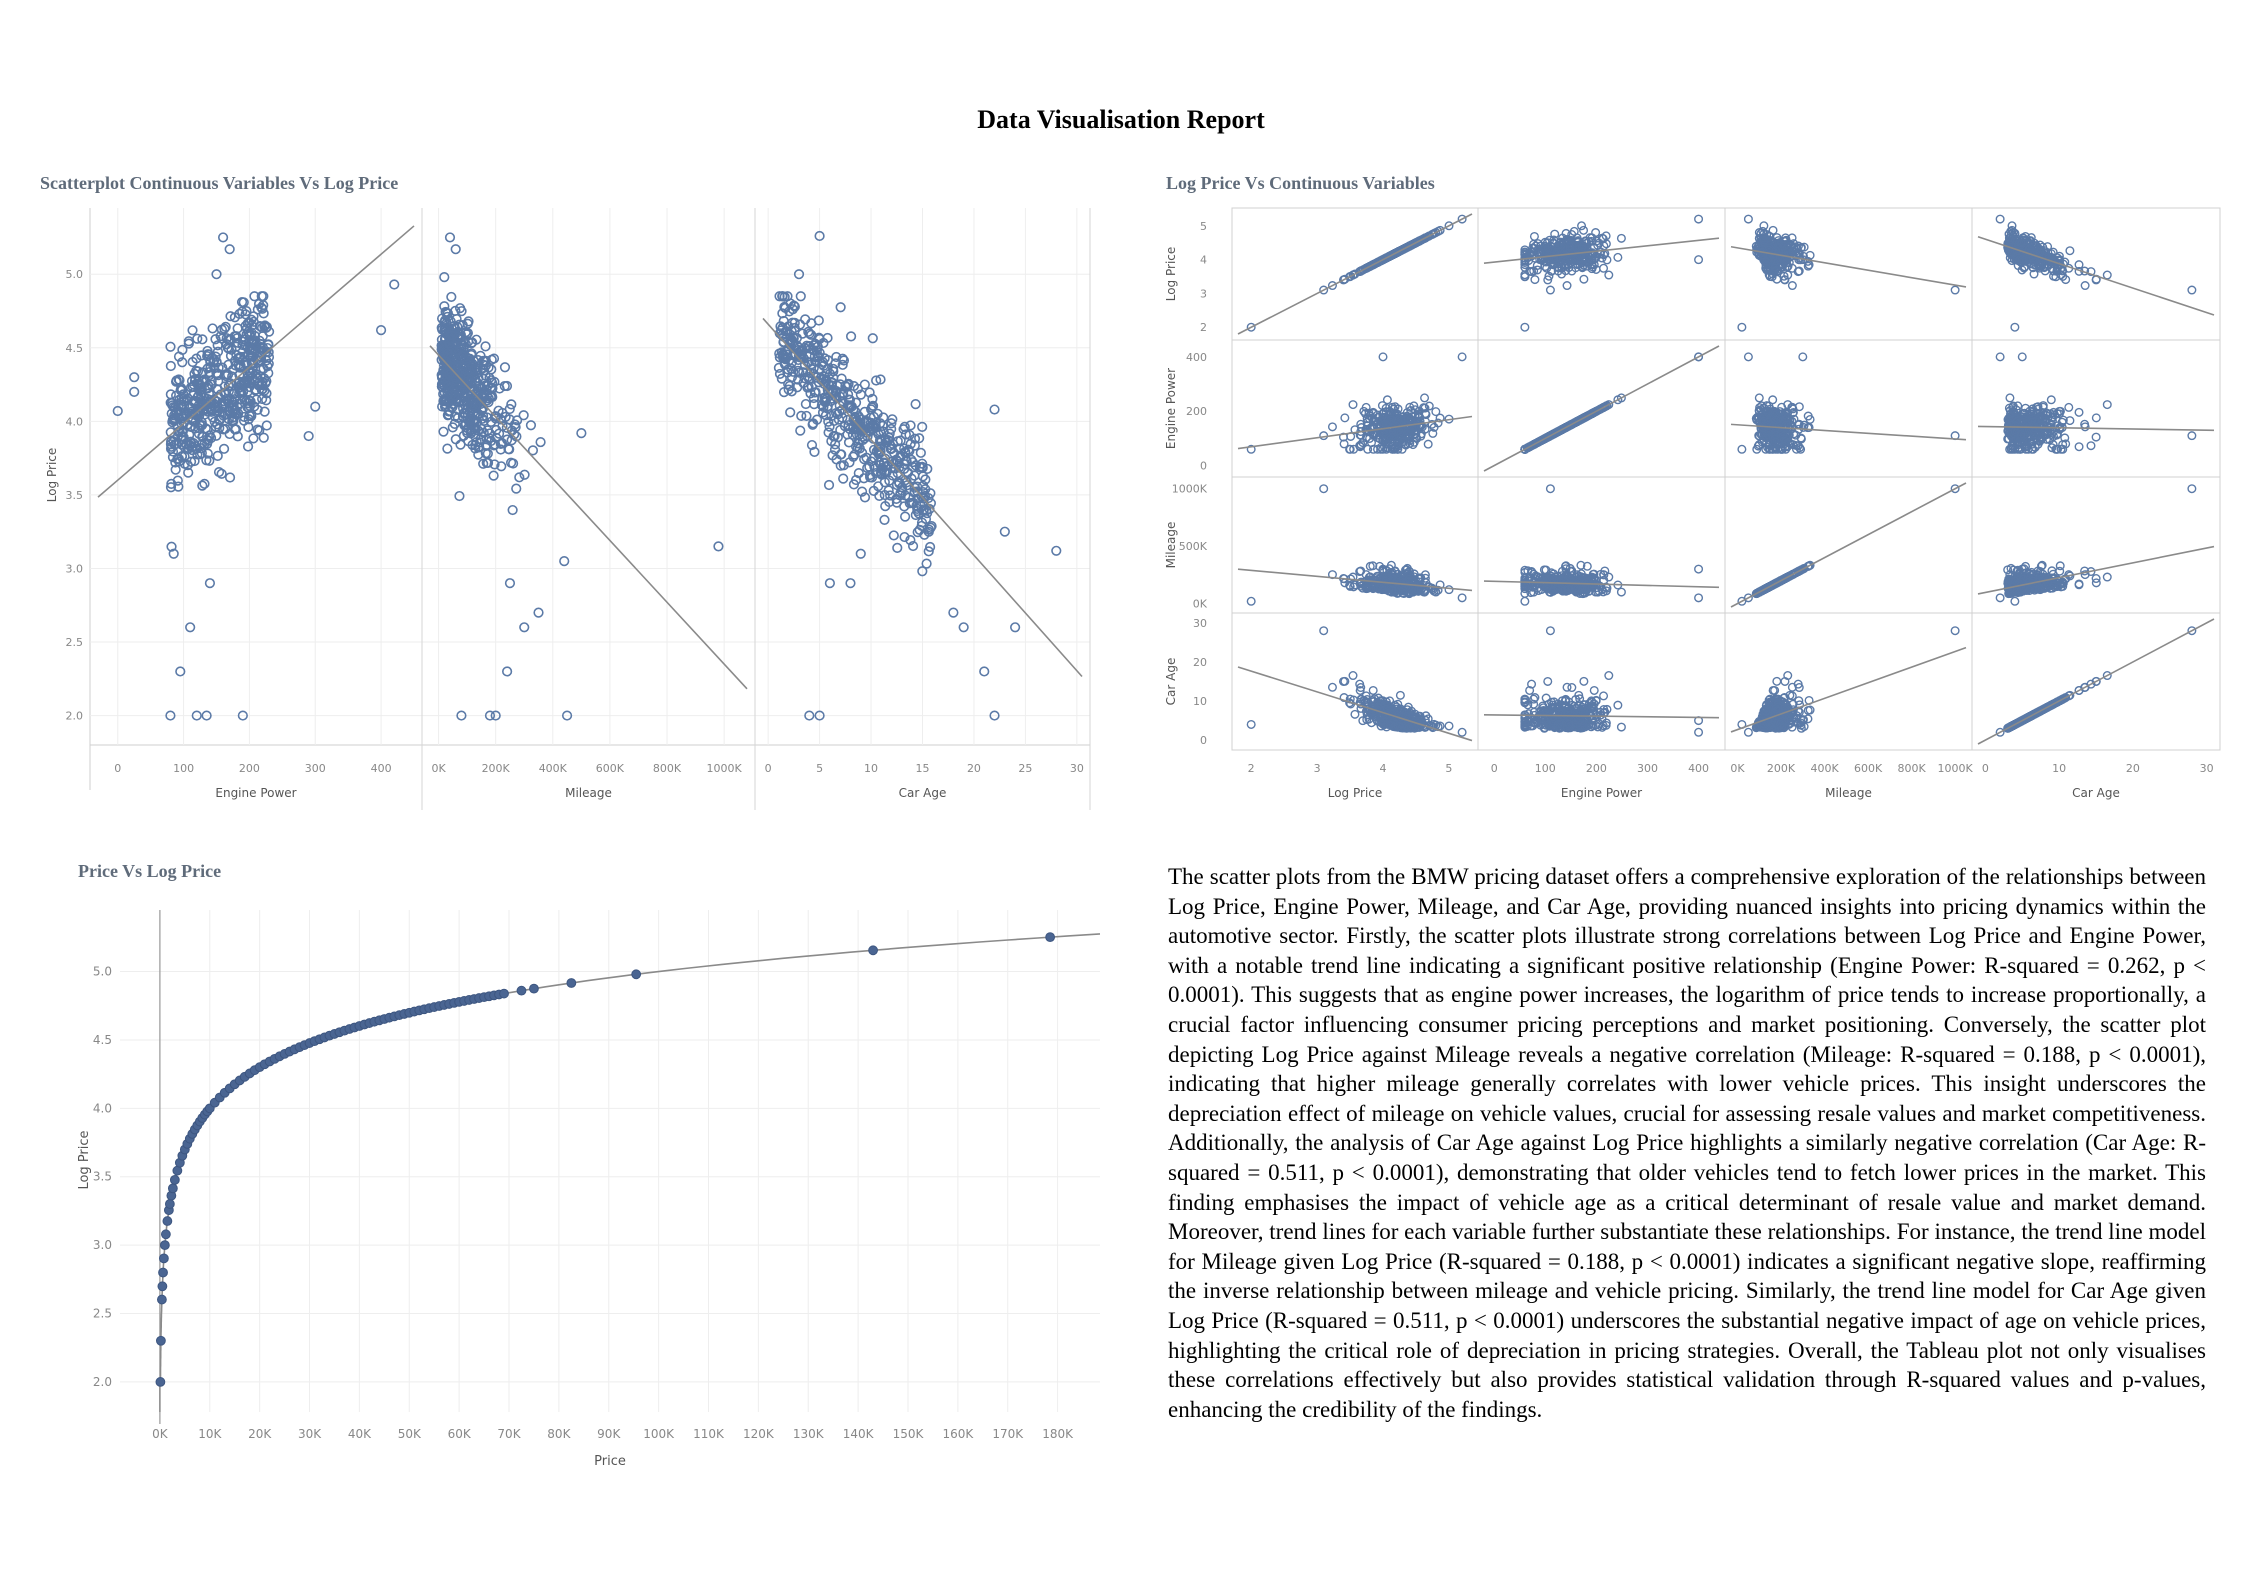  Describe the element at coordinates (1200, 604) in the screenshot. I see `y-tick-label: 0K` at that location.